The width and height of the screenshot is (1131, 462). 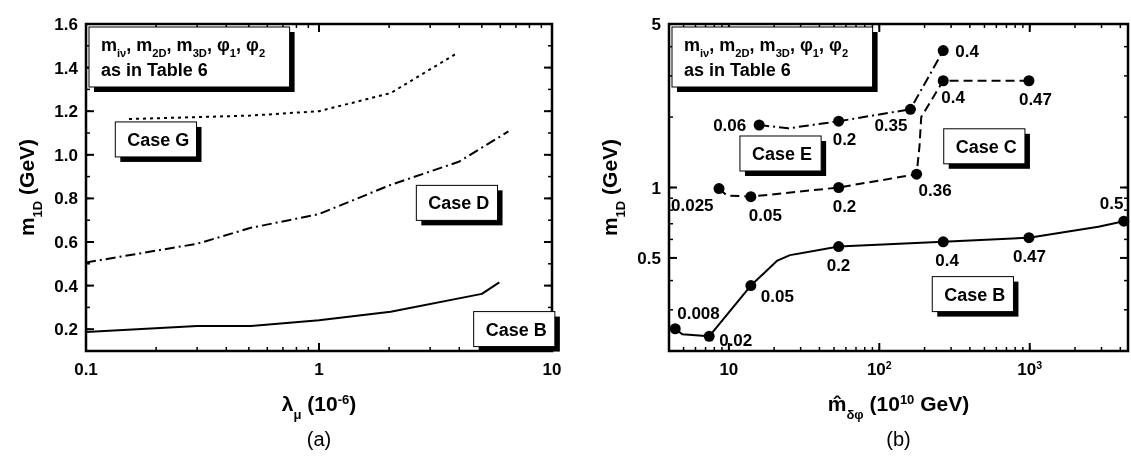 I want to click on annotation: 0.35, so click(x=891, y=126).